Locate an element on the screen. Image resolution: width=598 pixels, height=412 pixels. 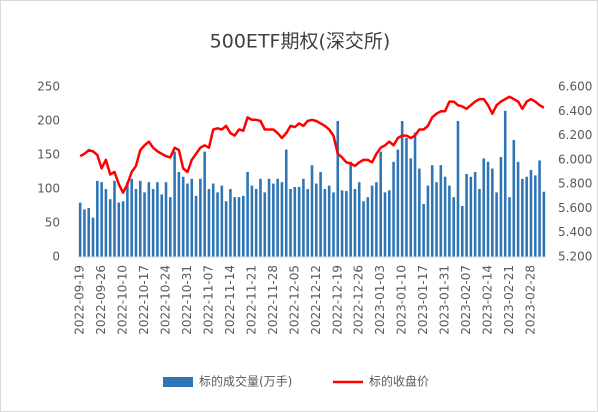
y-tick-label: 200 is located at coordinates (48, 121).